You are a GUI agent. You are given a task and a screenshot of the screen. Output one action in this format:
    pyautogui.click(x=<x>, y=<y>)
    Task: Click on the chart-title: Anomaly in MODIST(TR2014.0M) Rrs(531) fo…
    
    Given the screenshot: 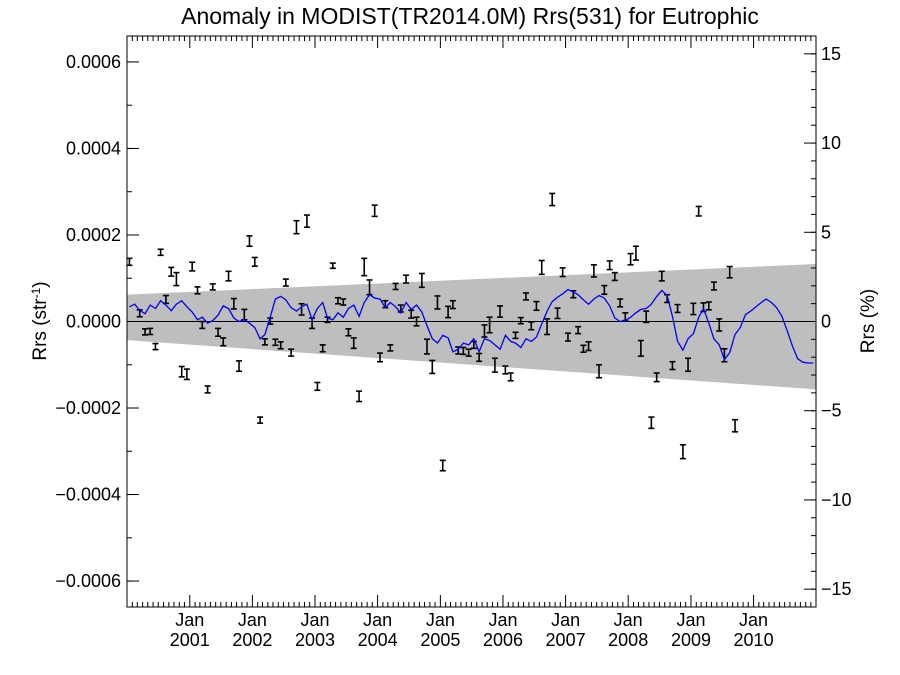 What is the action you would take?
    pyautogui.click(x=470, y=16)
    